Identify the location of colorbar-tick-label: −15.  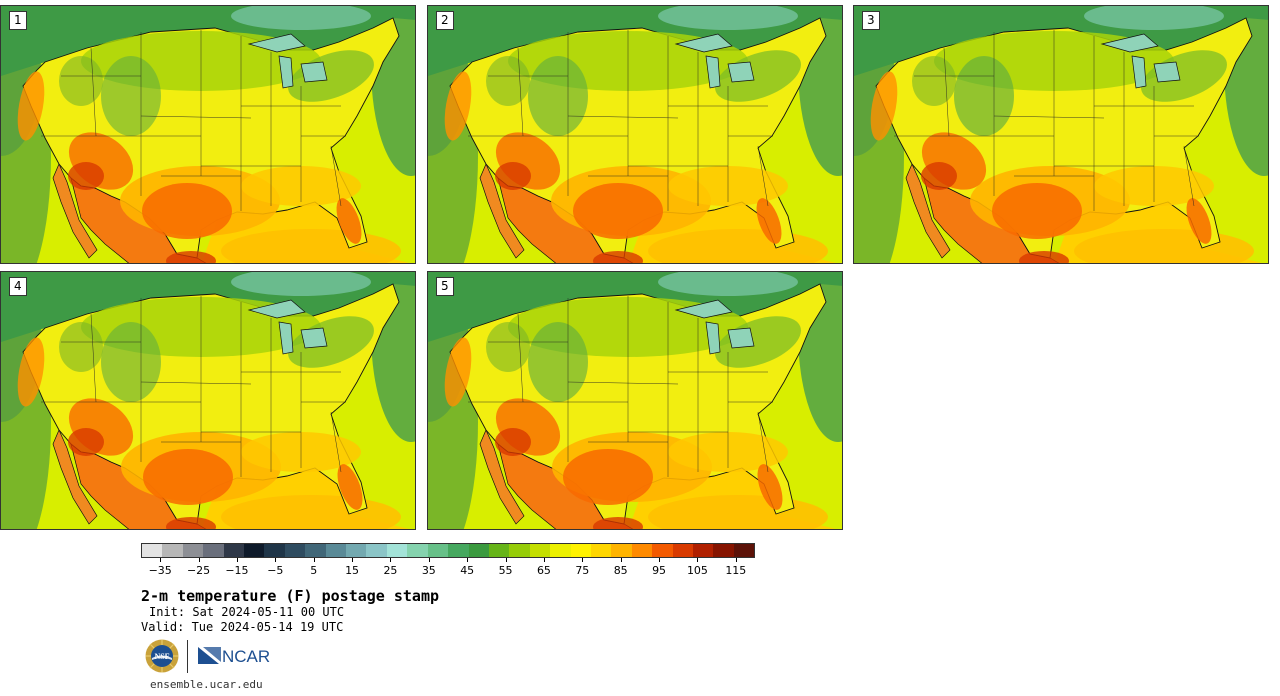
(237, 570).